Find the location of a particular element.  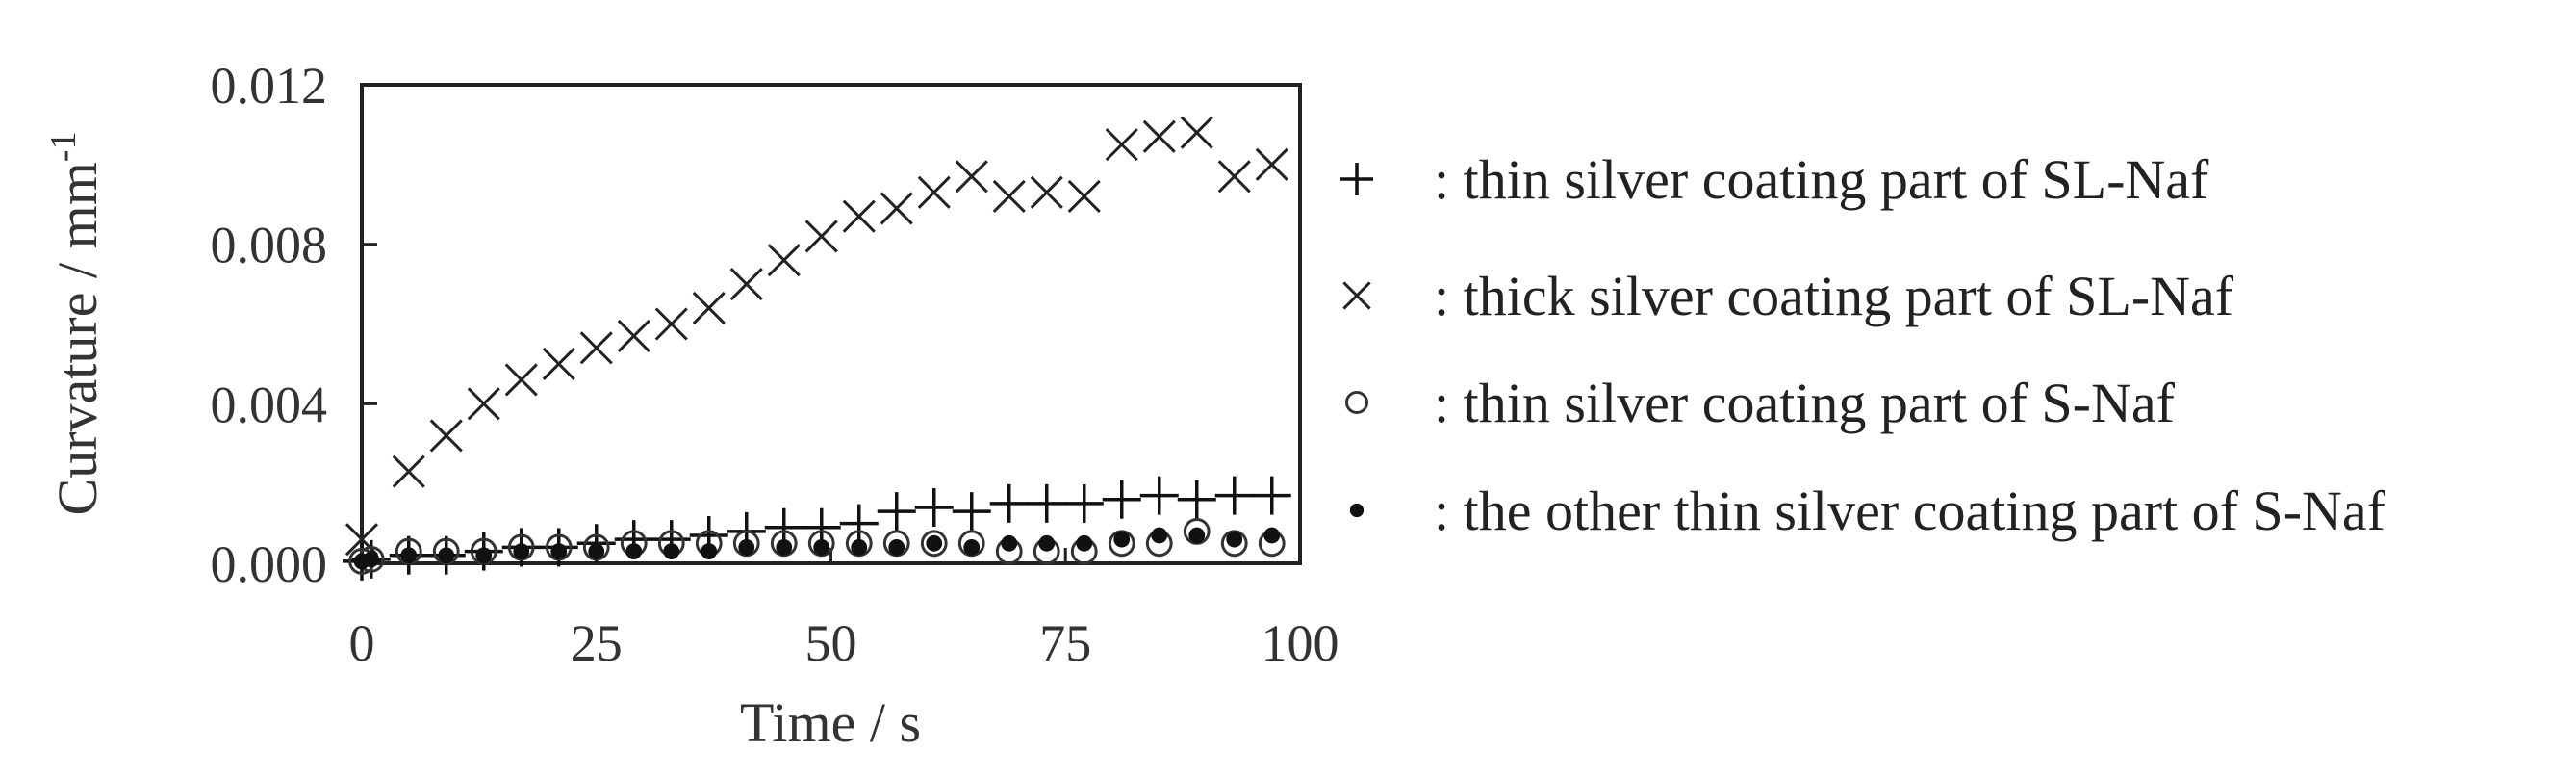

legend-marker-cross is located at coordinates (1356, 295).